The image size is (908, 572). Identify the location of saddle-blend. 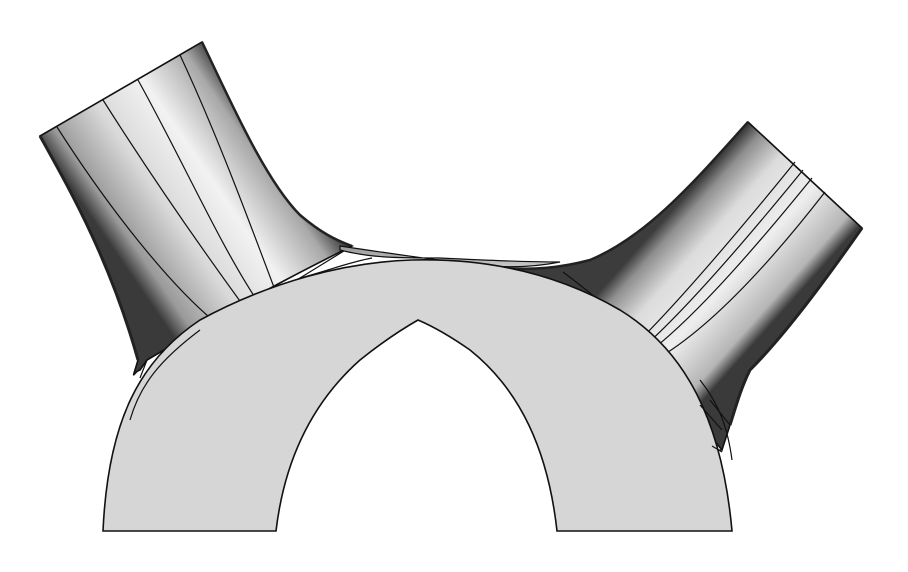
(450, 256).